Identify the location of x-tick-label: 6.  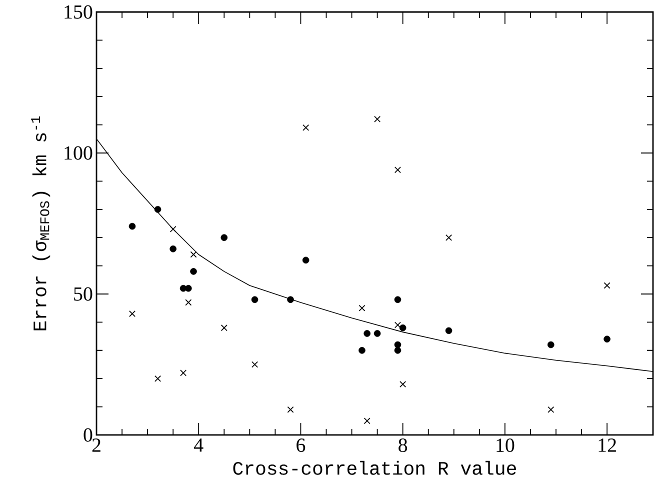
(301, 445).